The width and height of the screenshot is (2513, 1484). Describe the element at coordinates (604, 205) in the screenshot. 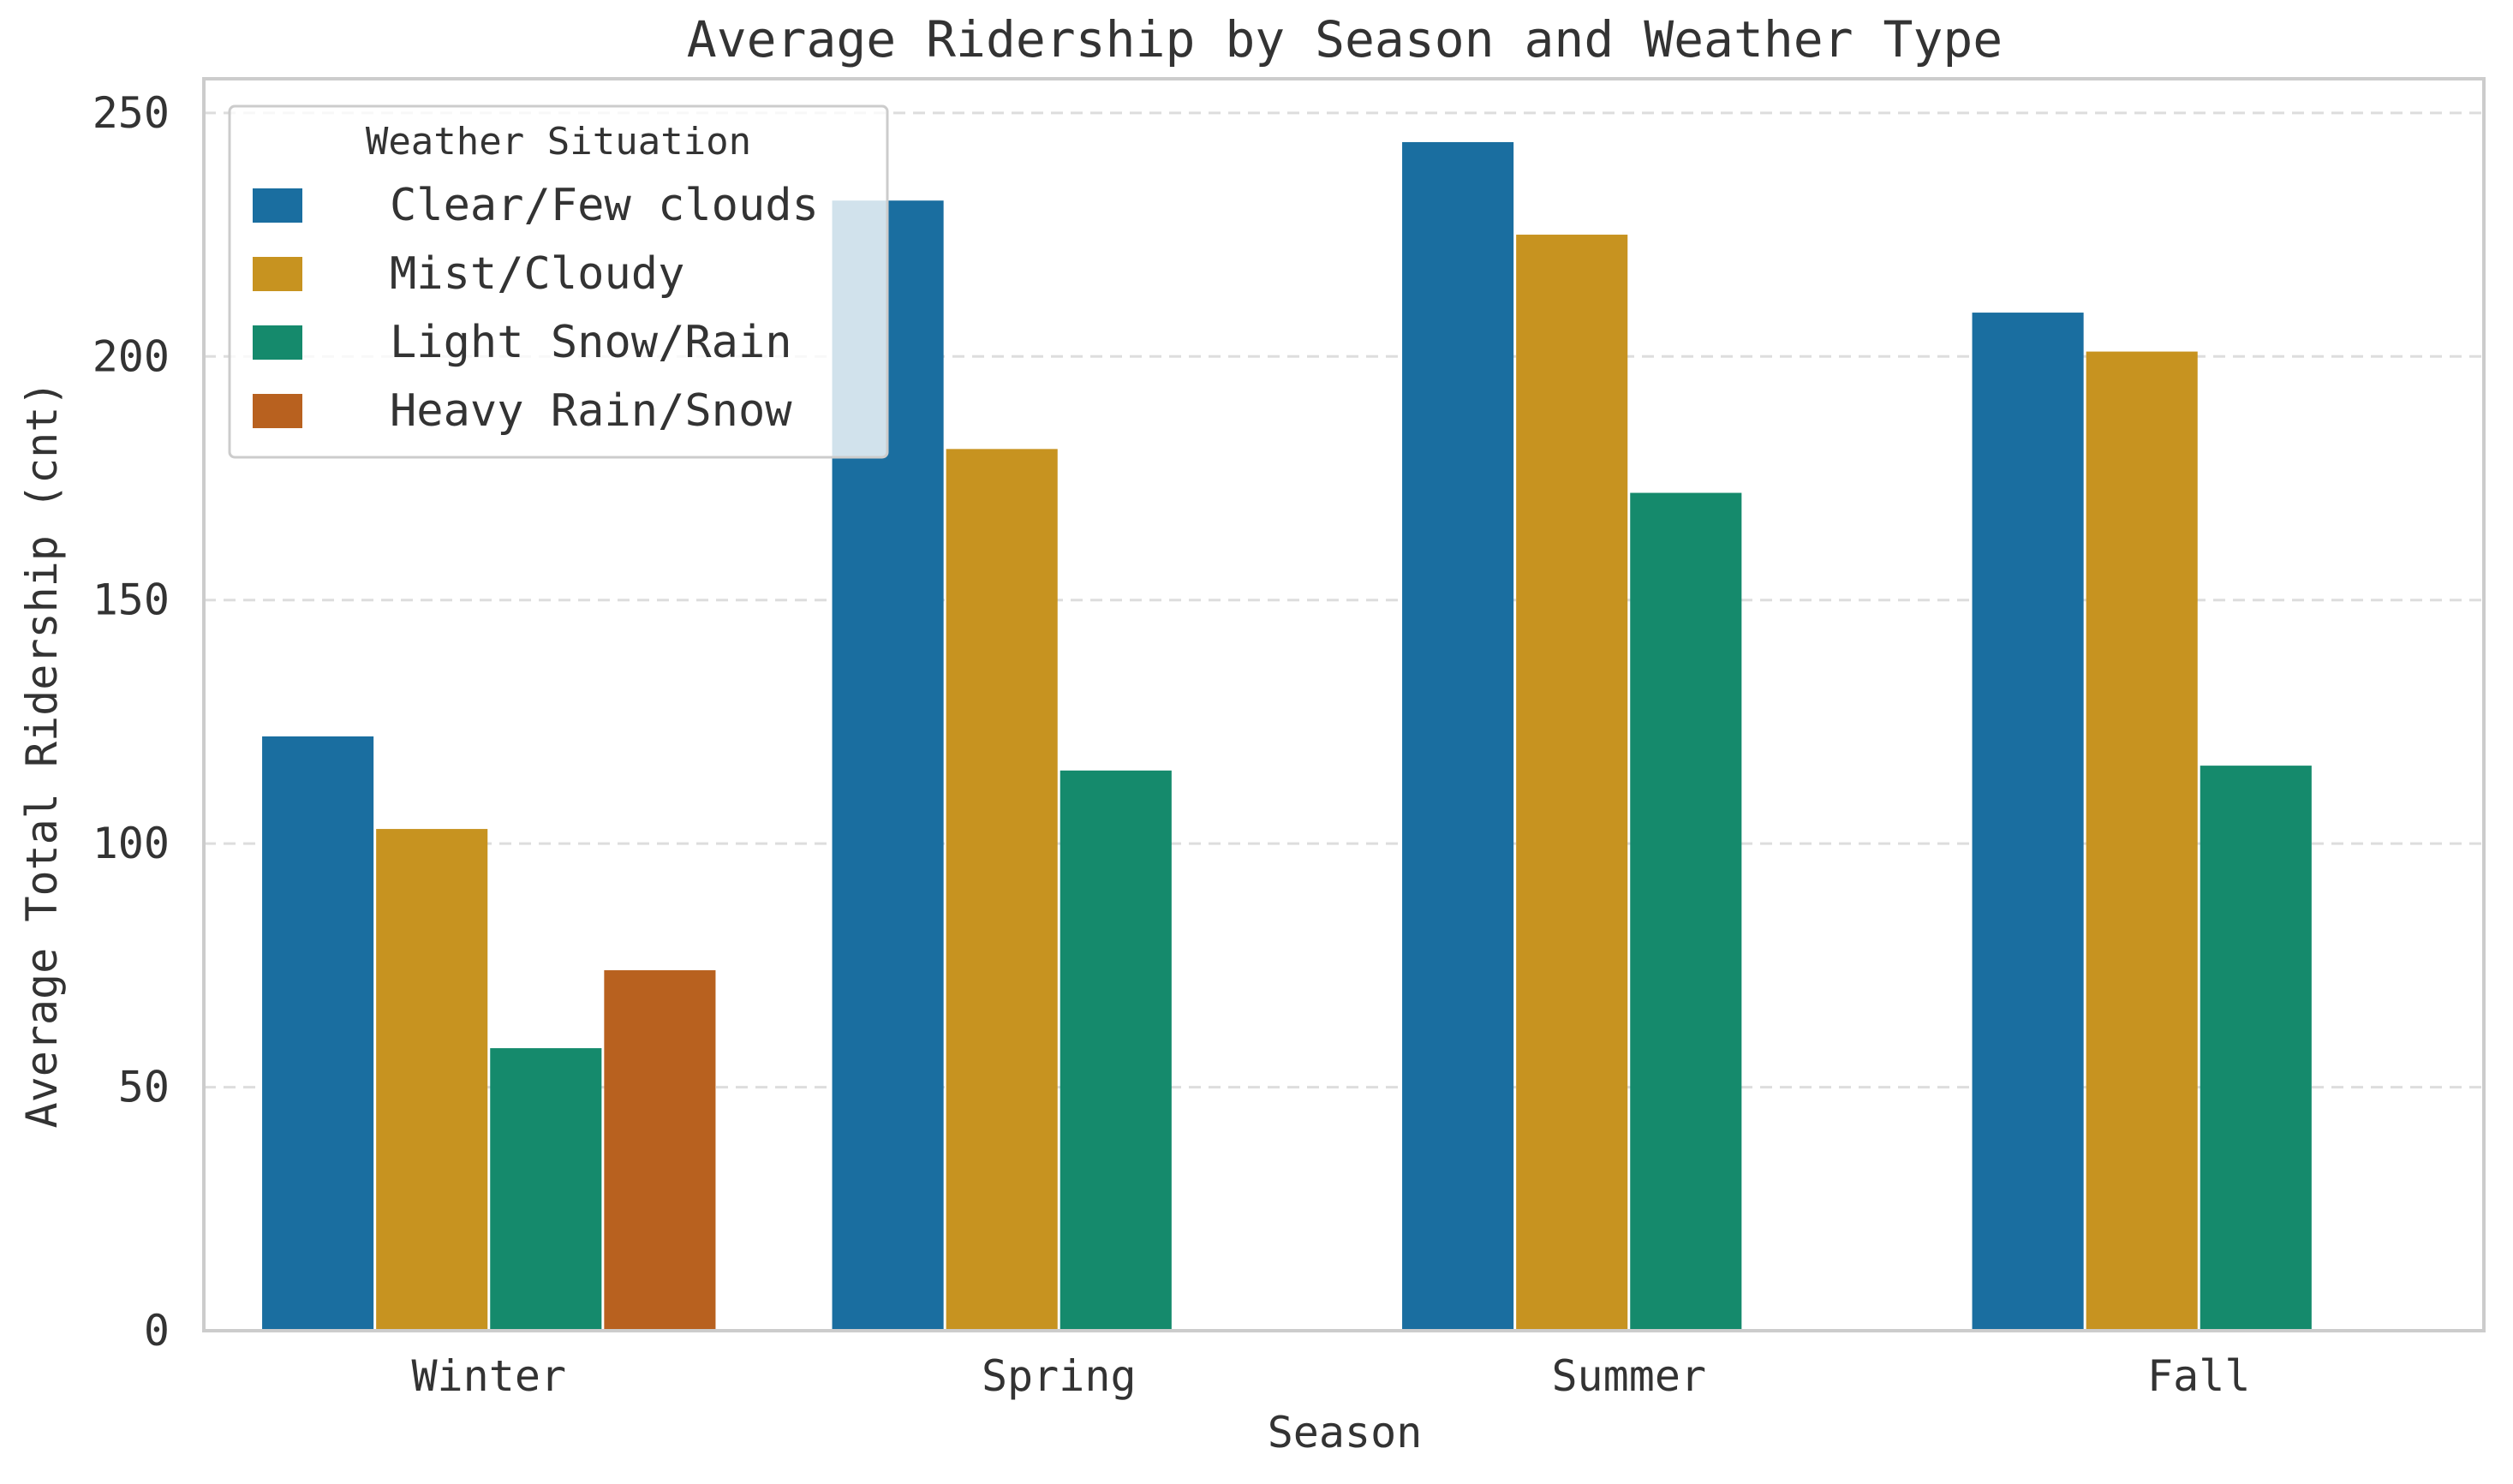

I see `legend-label: Clear/Few clouds` at that location.